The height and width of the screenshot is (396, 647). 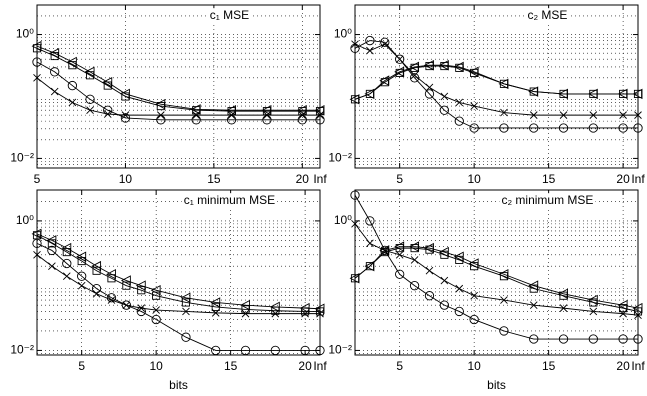 I want to click on panel-title: c₁ MSE, so click(x=229, y=15).